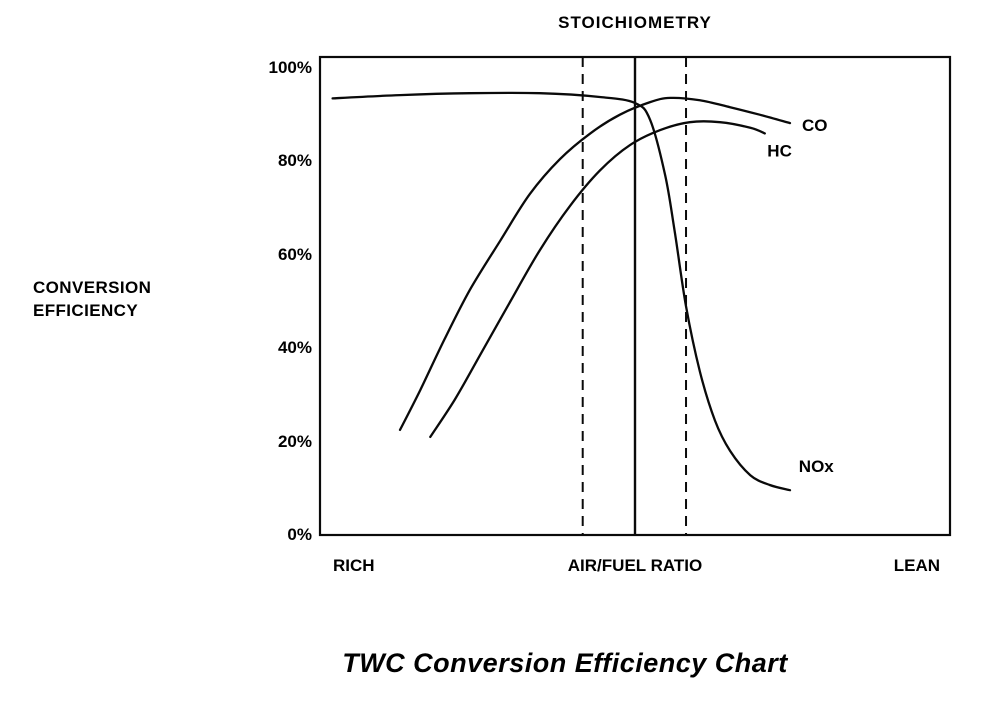 This screenshot has height=706, width=992. I want to click on chart-caption: TWC Conversion Efficiency Chart, so click(565, 663).